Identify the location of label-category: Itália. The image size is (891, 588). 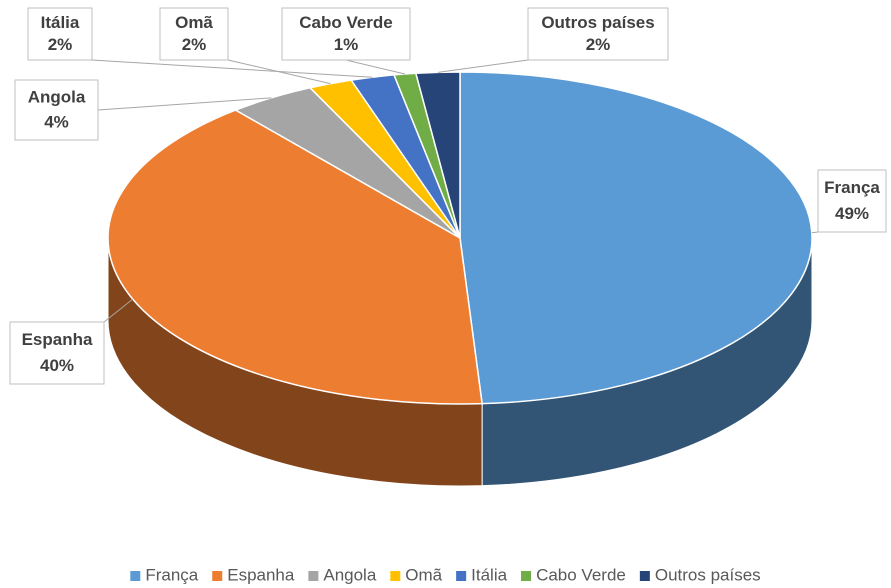
(60, 22).